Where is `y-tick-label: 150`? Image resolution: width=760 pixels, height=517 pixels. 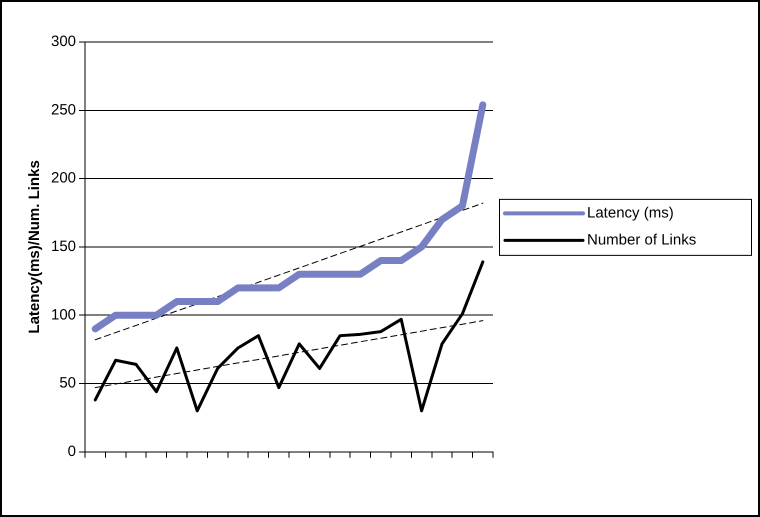 y-tick-label: 150 is located at coordinates (63, 247).